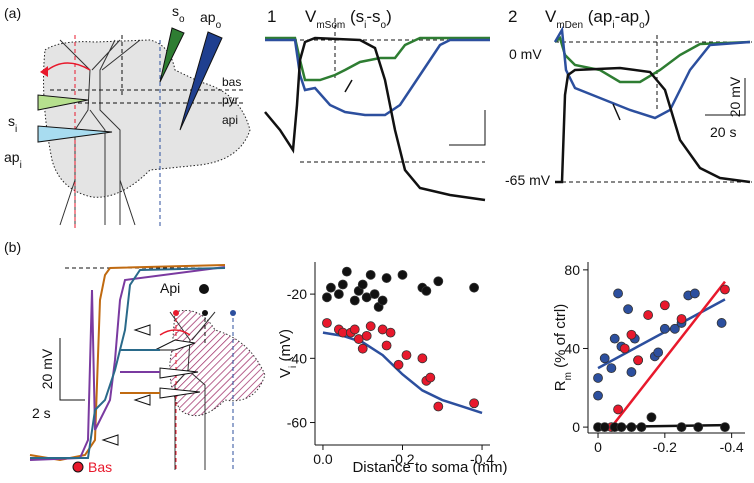 Image resolution: width=754 pixels, height=483 pixels. Describe the element at coordinates (563, 348) in the screenshot. I see `y-axis-label: Rm (% of ctrl)` at that location.